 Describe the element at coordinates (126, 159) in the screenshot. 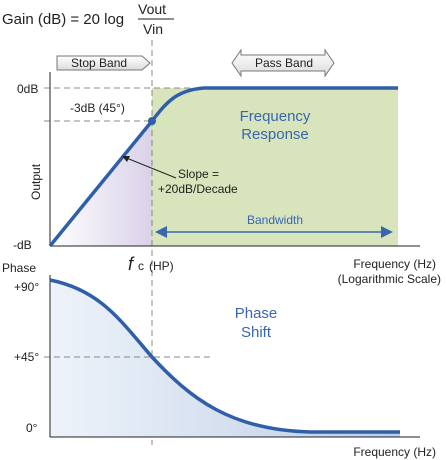

I see `slope-pointer-head` at that location.